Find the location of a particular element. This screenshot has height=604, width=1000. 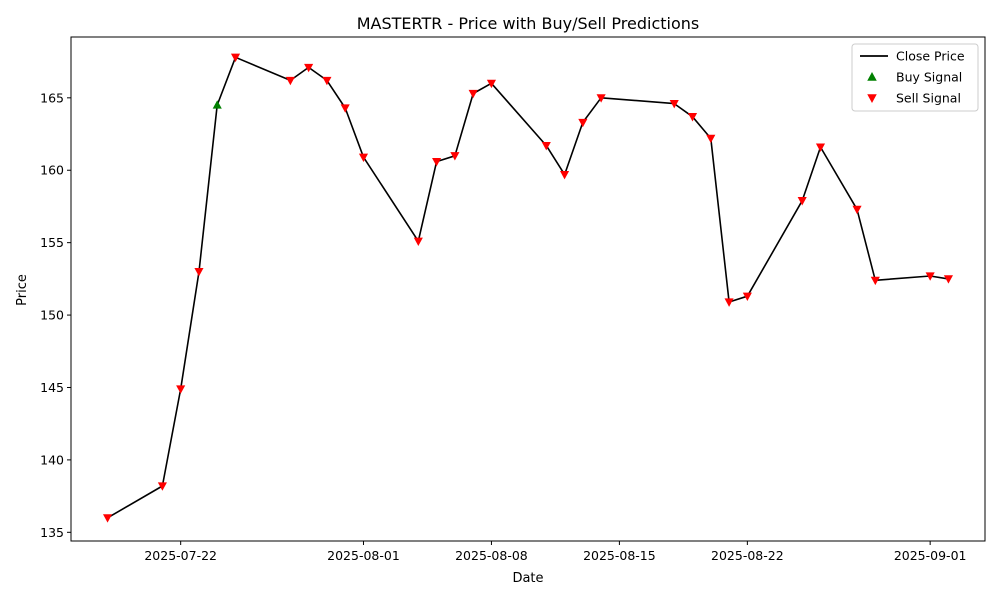

legend-label: Buy Signal is located at coordinates (929, 77).